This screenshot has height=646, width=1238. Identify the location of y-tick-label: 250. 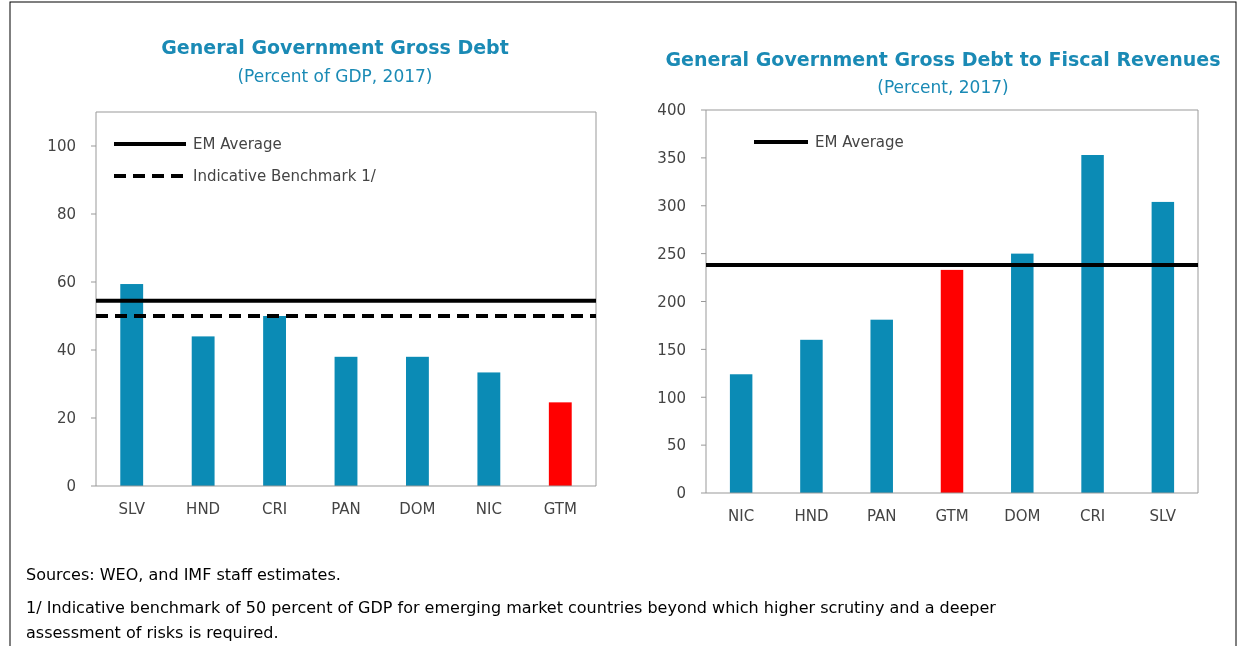
(671, 253).